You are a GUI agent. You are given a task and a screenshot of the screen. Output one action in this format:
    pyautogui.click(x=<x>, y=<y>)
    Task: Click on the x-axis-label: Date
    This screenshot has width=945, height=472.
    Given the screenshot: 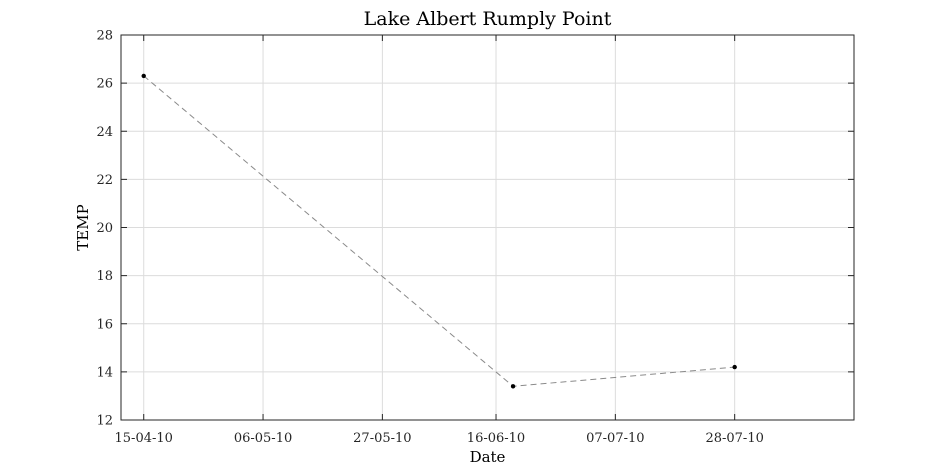 What is the action you would take?
    pyautogui.click(x=488, y=457)
    